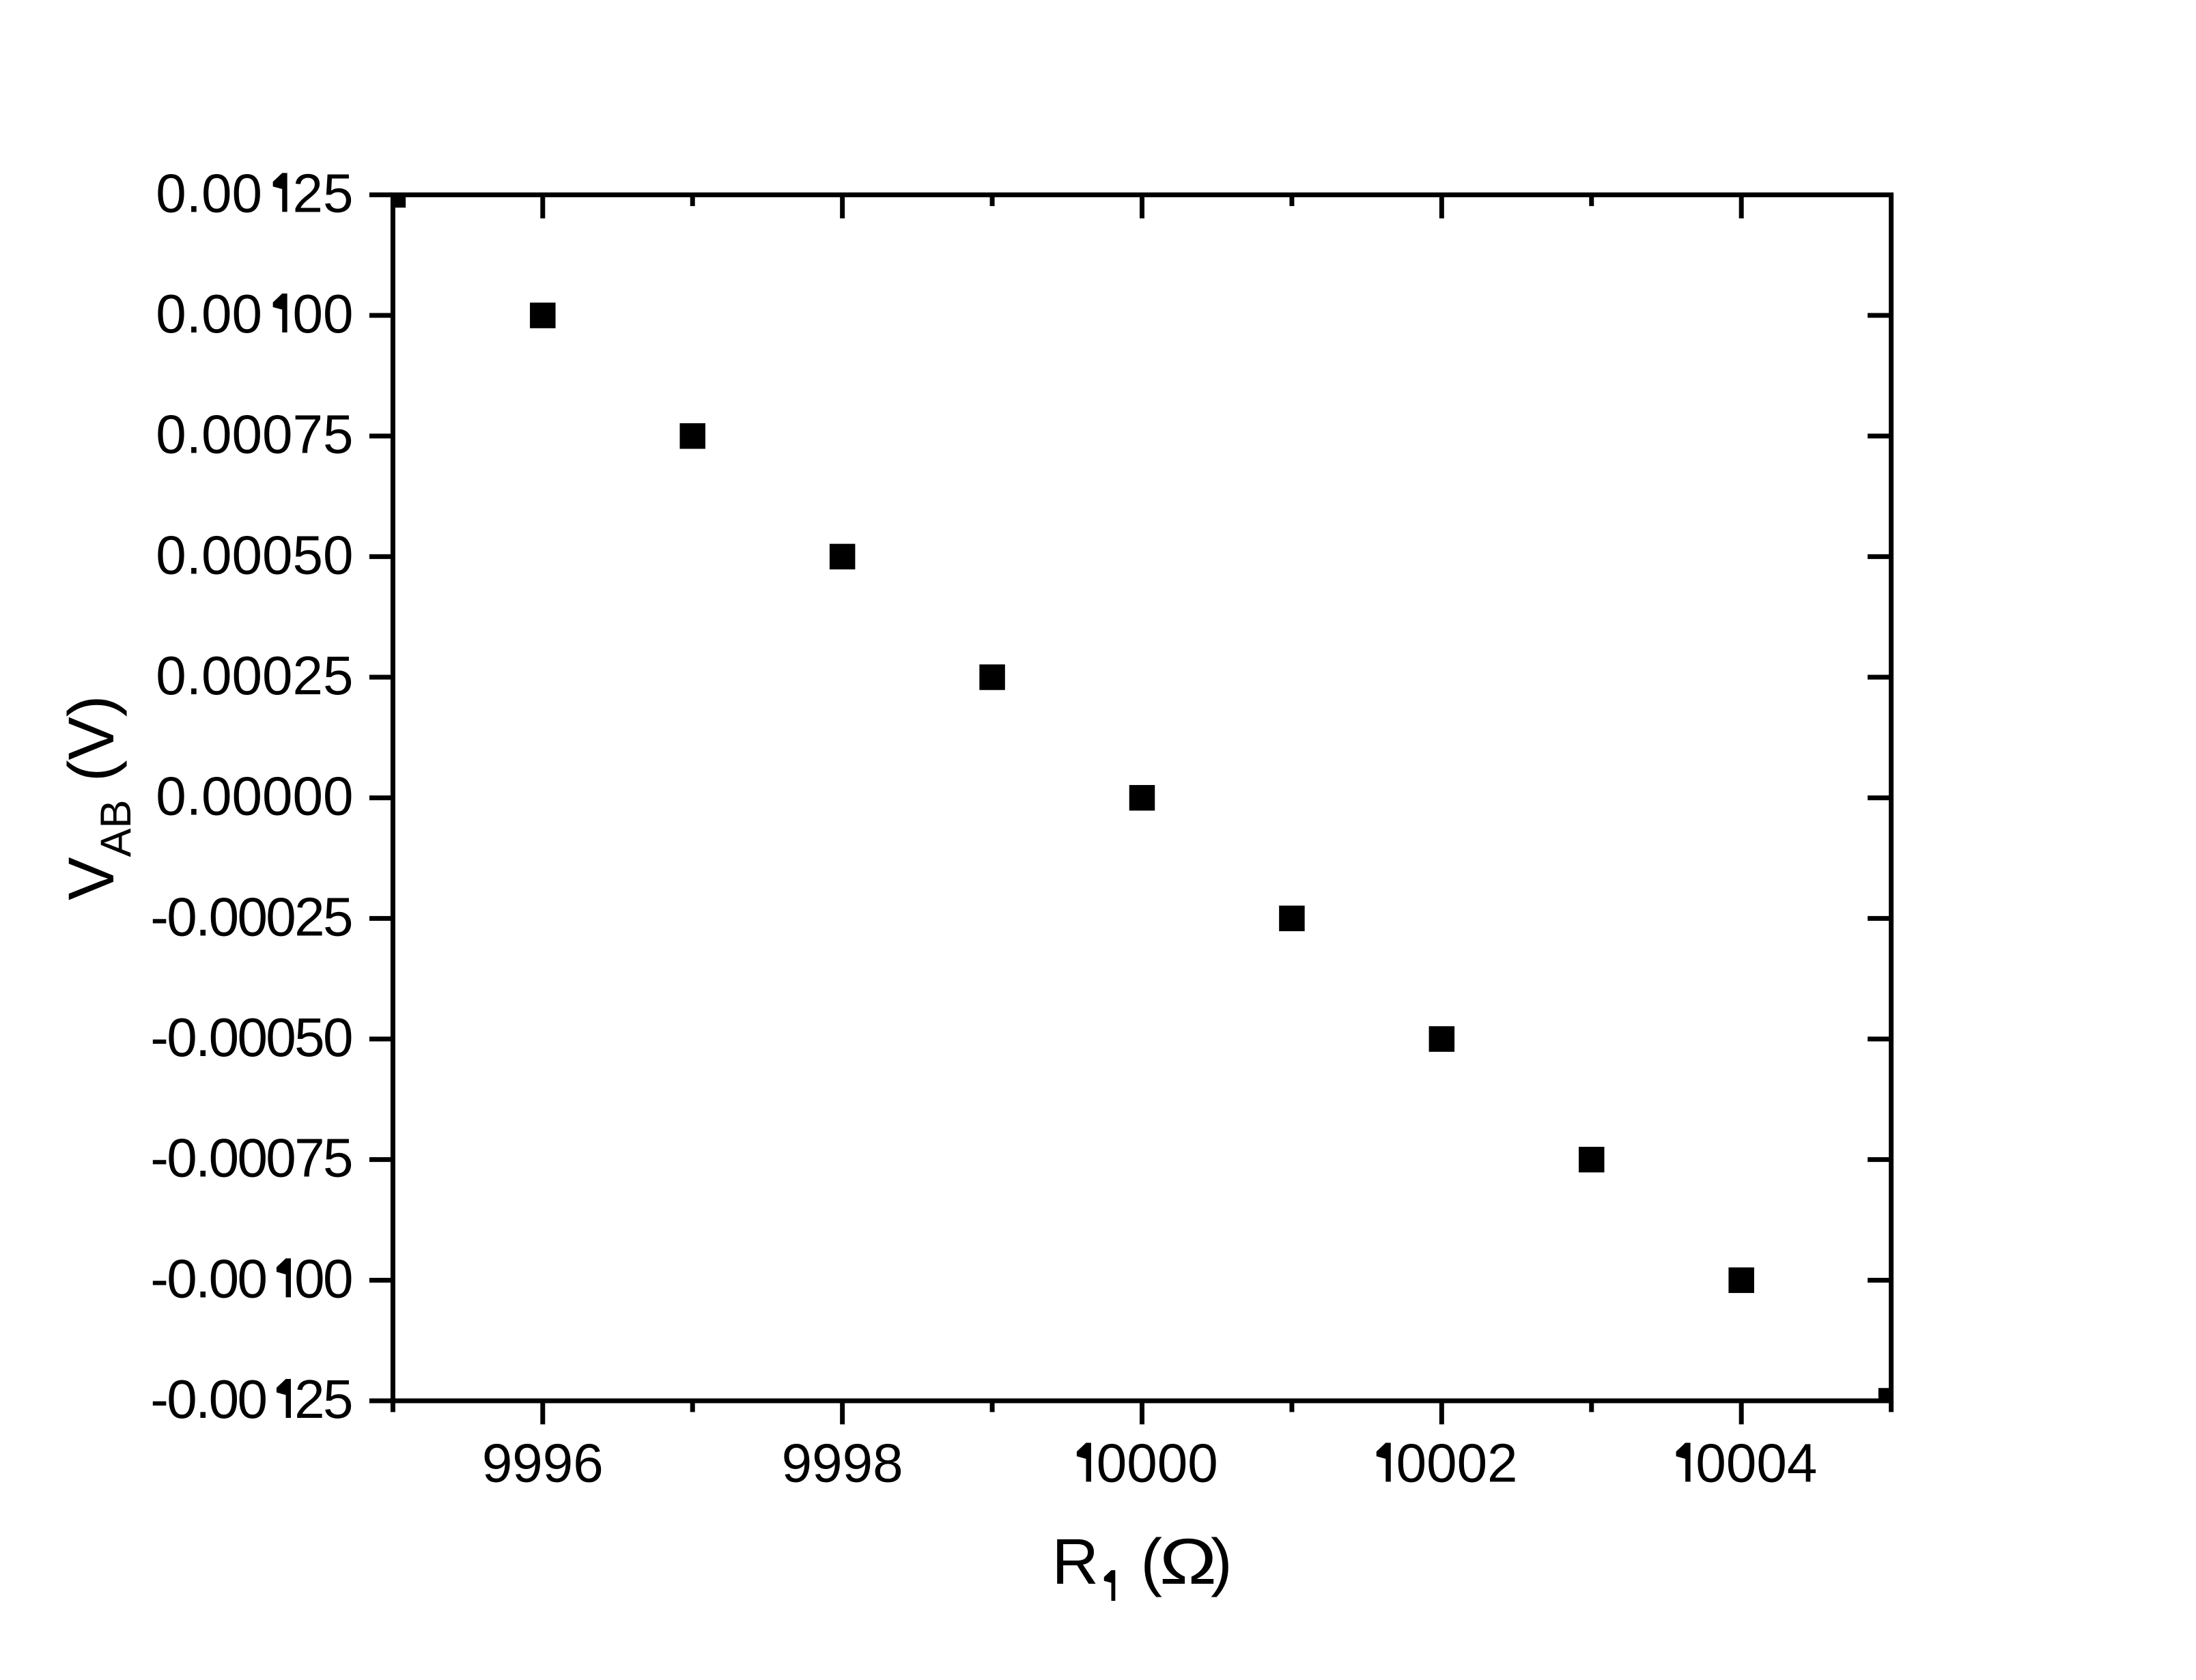 The width and height of the screenshot is (2196, 1680). Describe the element at coordinates (251, 1158) in the screenshot. I see `svg-text: -0.00075` at that location.